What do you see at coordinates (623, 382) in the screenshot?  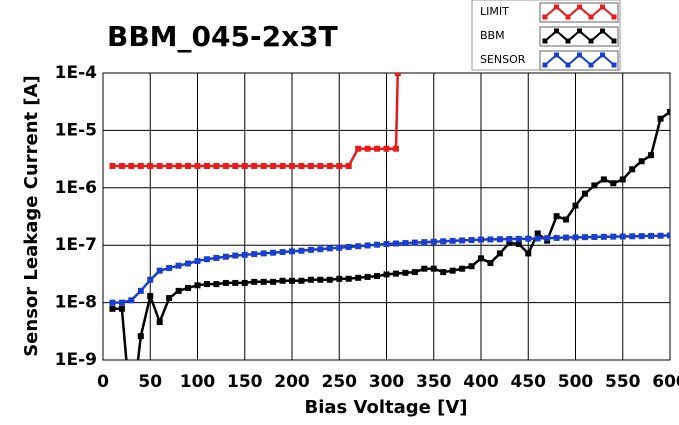 I see `x-tick-label: 550` at bounding box center [623, 382].